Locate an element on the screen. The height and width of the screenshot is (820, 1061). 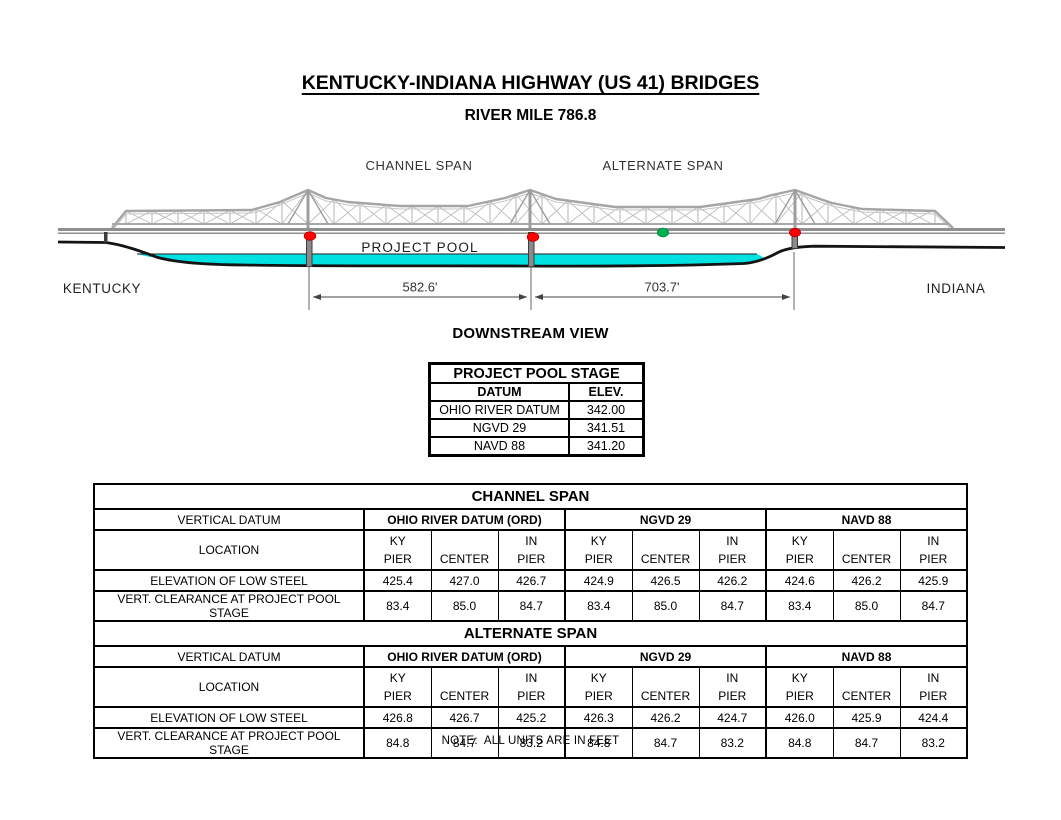
shoreline is located at coordinates (531, 254).